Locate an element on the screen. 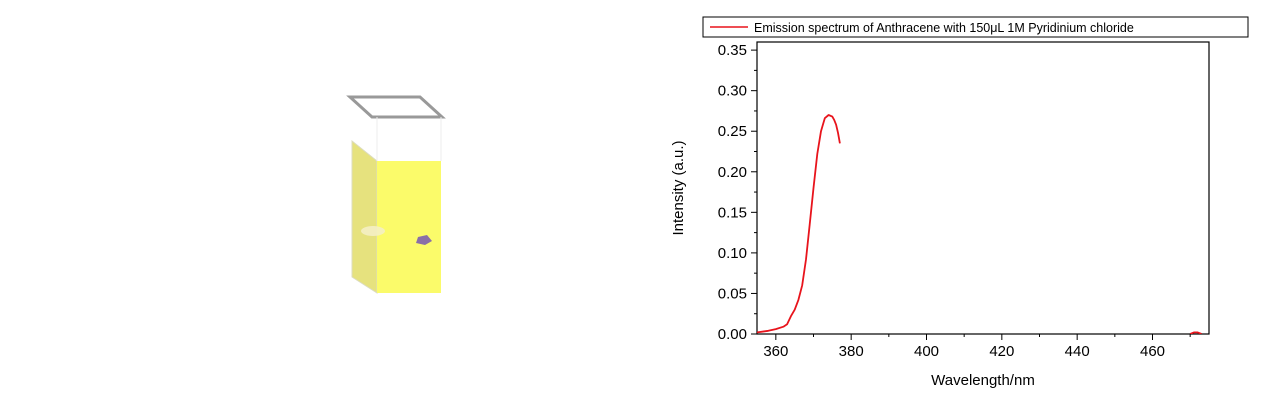  glow-spot is located at coordinates (373, 231).